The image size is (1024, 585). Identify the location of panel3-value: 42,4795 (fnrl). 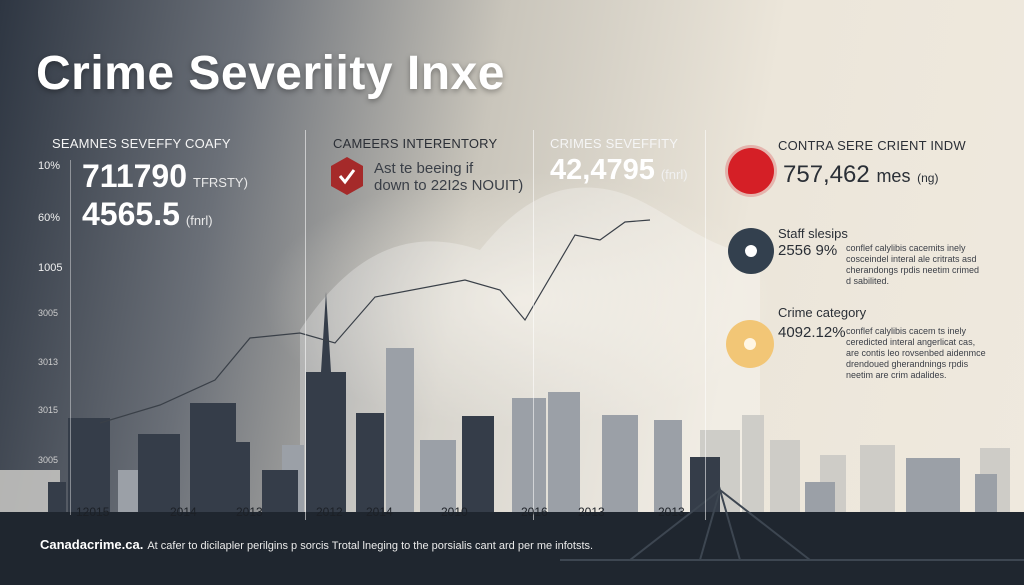
(619, 170).